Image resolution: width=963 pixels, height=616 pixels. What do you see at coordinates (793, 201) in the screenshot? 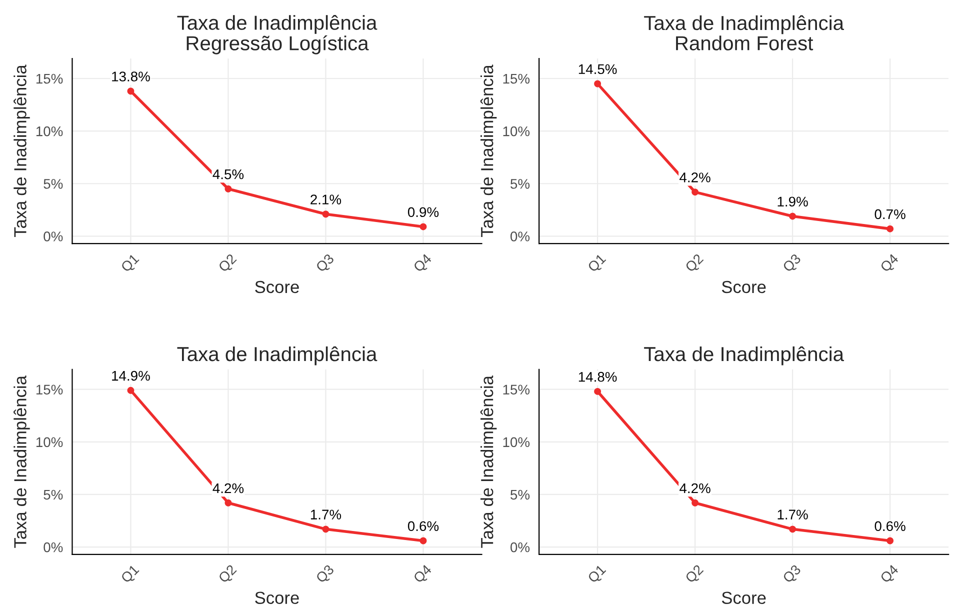
I see `data-label: 1.9%` at bounding box center [793, 201].